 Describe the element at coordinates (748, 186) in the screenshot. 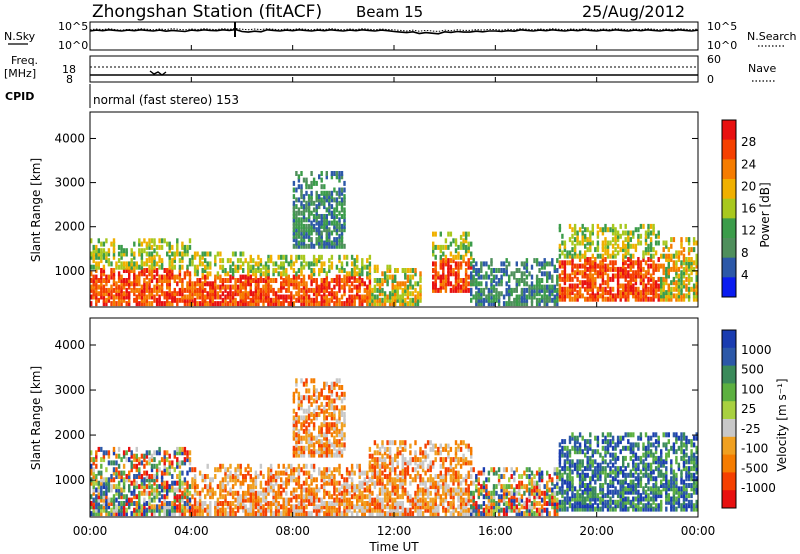

I see `colorbar-tick-label: 20` at that location.